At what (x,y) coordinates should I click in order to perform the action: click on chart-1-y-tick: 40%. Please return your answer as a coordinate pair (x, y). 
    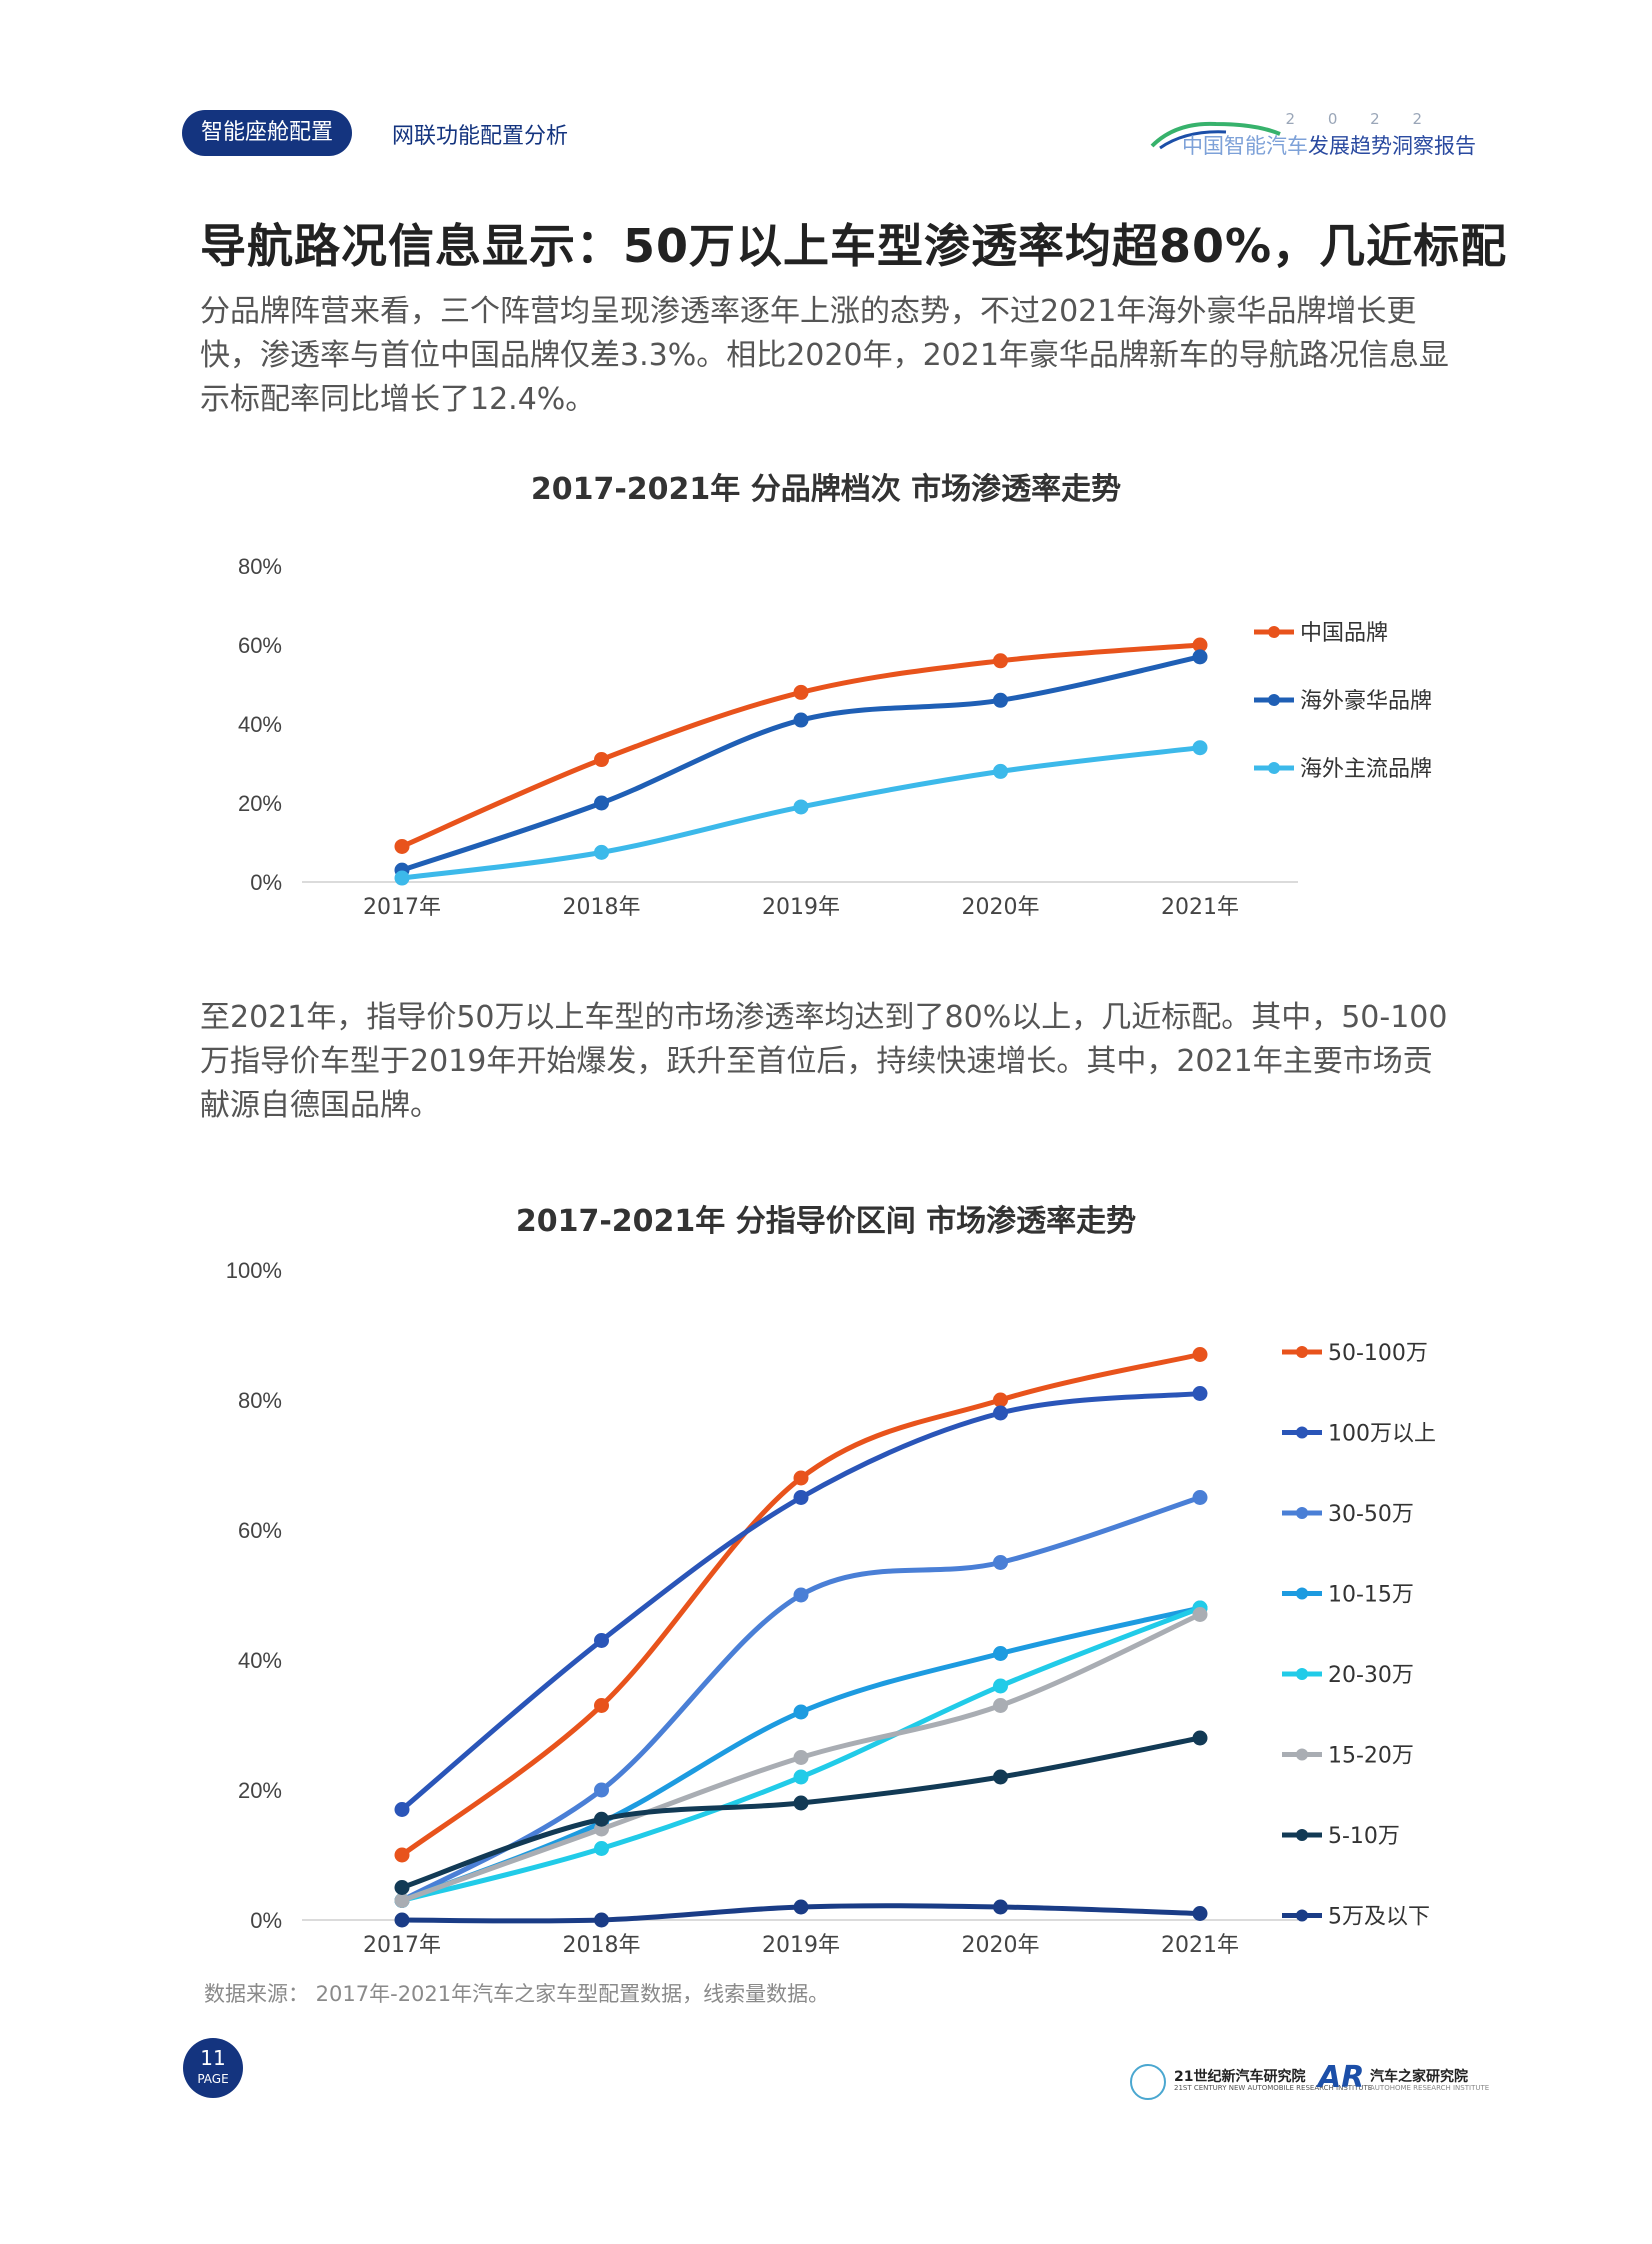
    Looking at the image, I should click on (260, 724).